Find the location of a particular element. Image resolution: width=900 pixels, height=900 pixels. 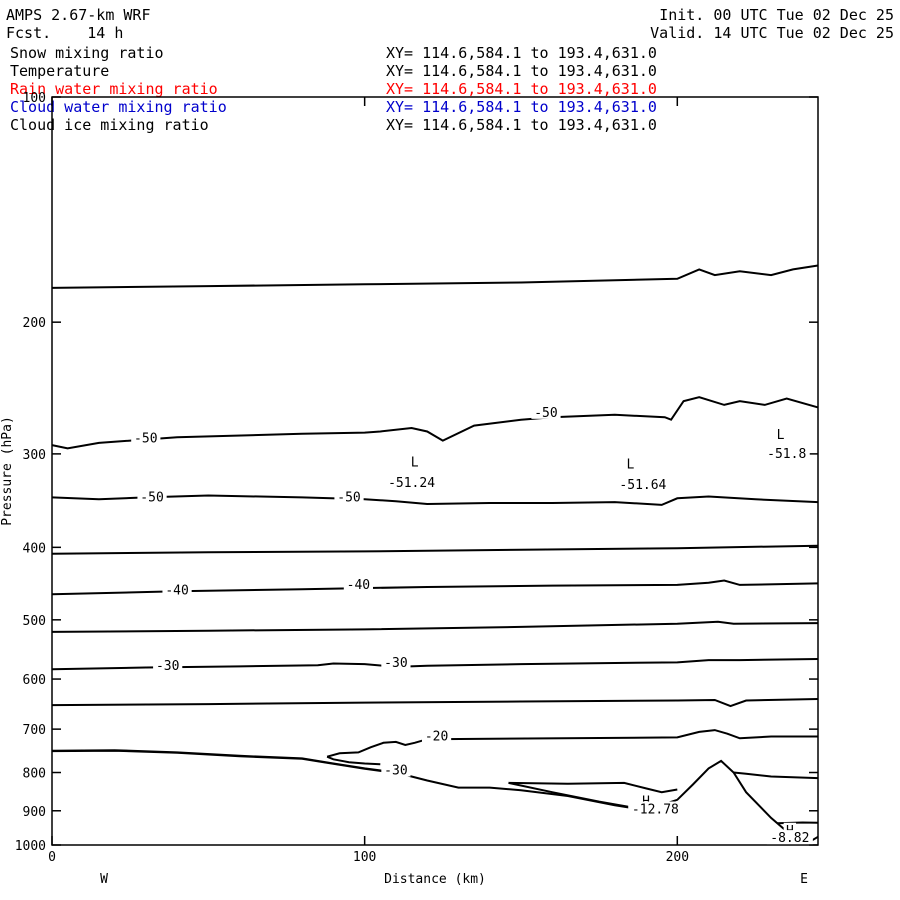

contour-label: -51.24 is located at coordinates (411, 483).